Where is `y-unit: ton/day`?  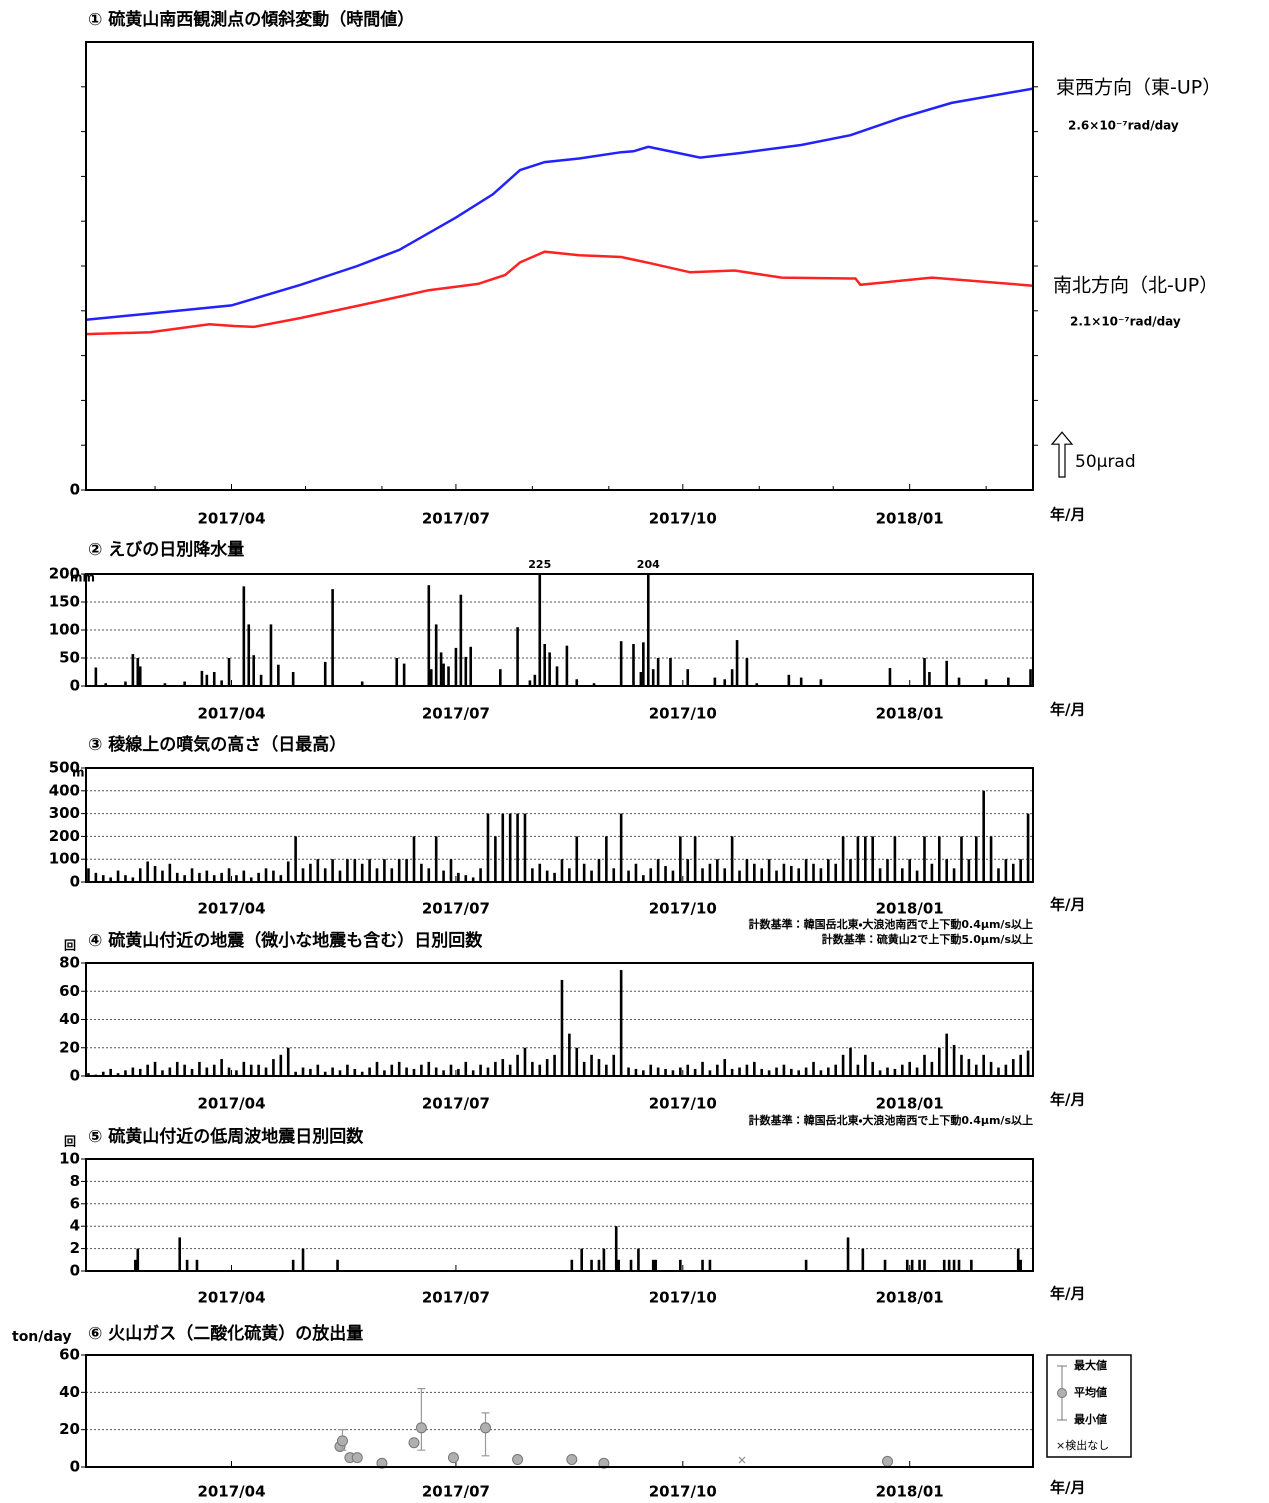 y-unit: ton/day is located at coordinates (42, 1337).